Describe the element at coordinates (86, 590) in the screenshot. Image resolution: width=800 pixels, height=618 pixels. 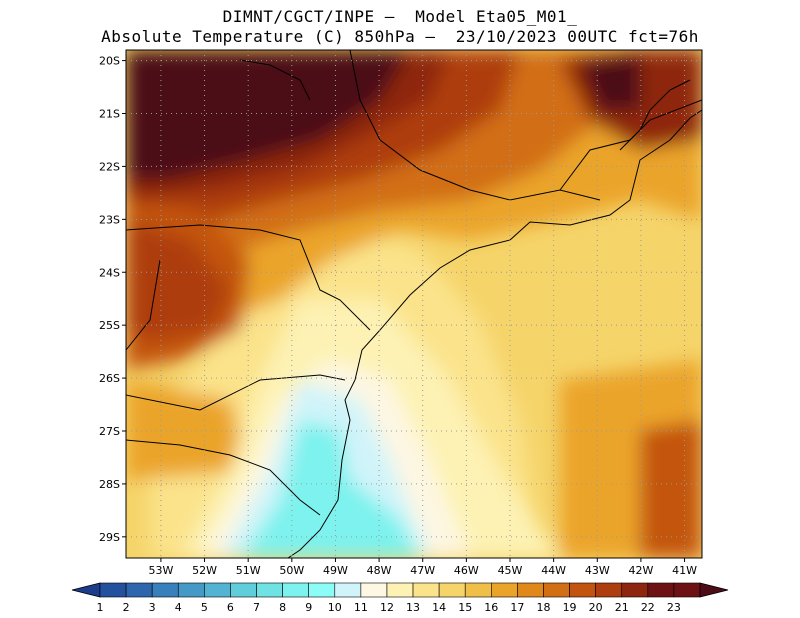
I see `colorbar-lower-arrow` at that location.